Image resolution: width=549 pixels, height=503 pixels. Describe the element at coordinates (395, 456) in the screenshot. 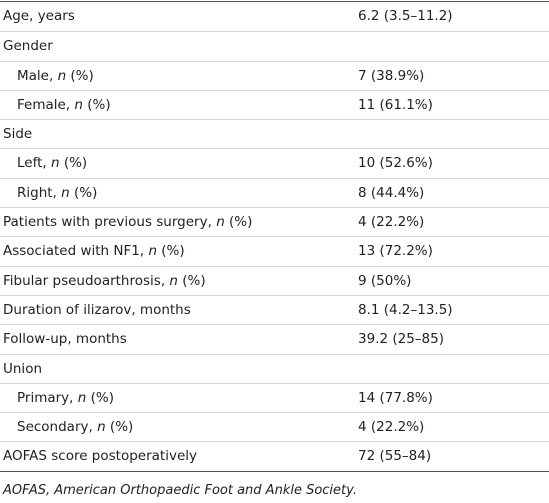

I see `row-value: 72 (55–84)` at that location.